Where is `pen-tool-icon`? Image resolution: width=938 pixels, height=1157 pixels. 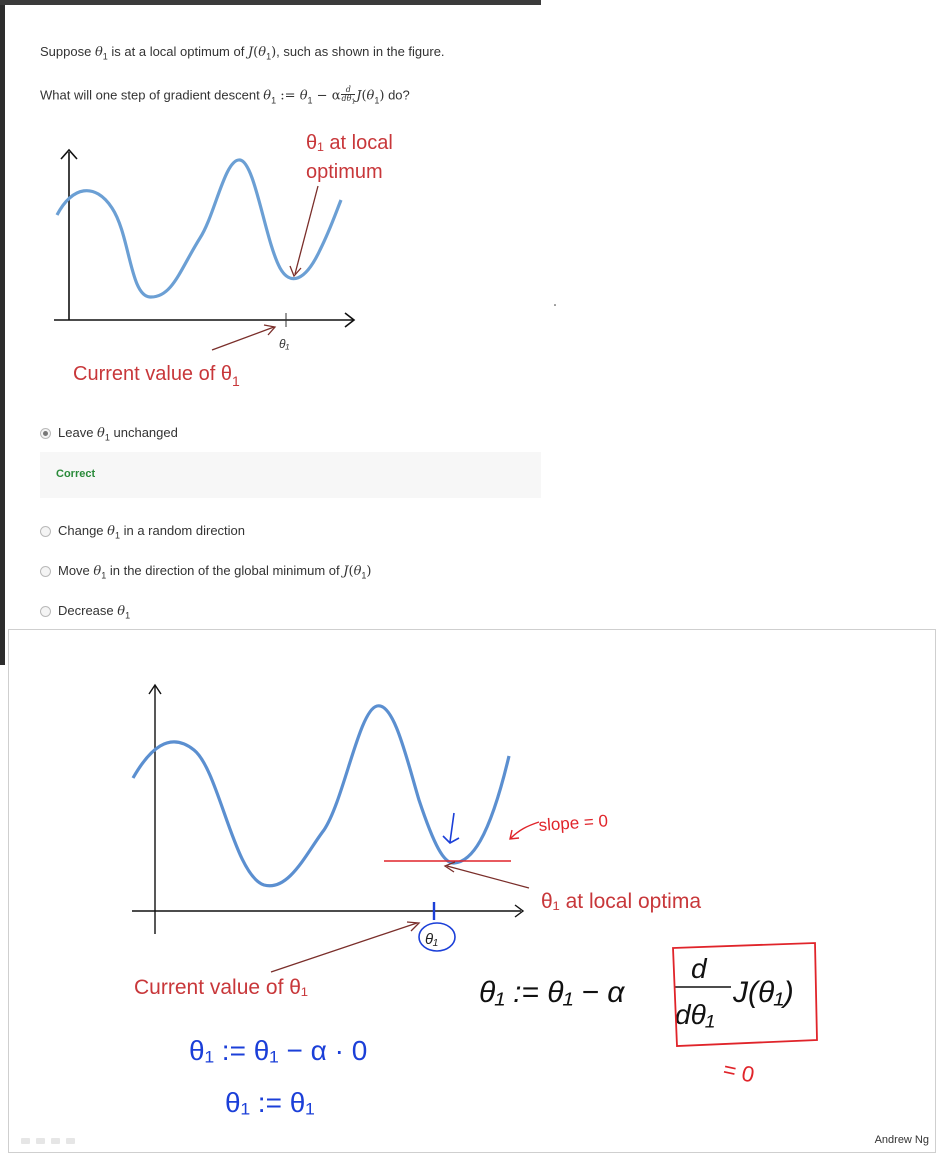 pen-tool-icon is located at coordinates (25, 1141).